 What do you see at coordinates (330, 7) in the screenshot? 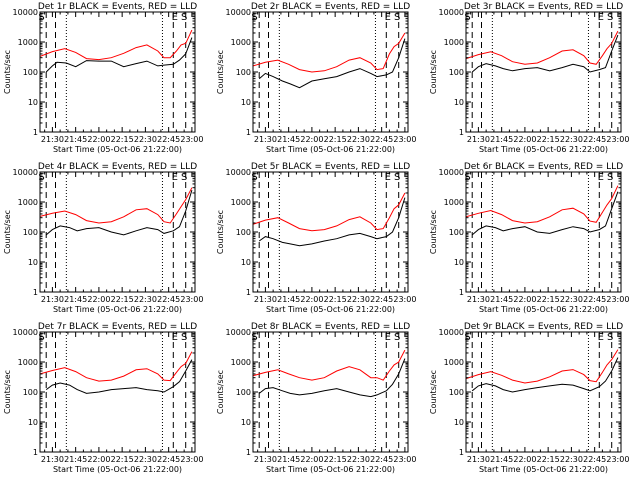
I see `chart-title: Det 2r BLACK = Events, RED = LLD` at bounding box center [330, 7].